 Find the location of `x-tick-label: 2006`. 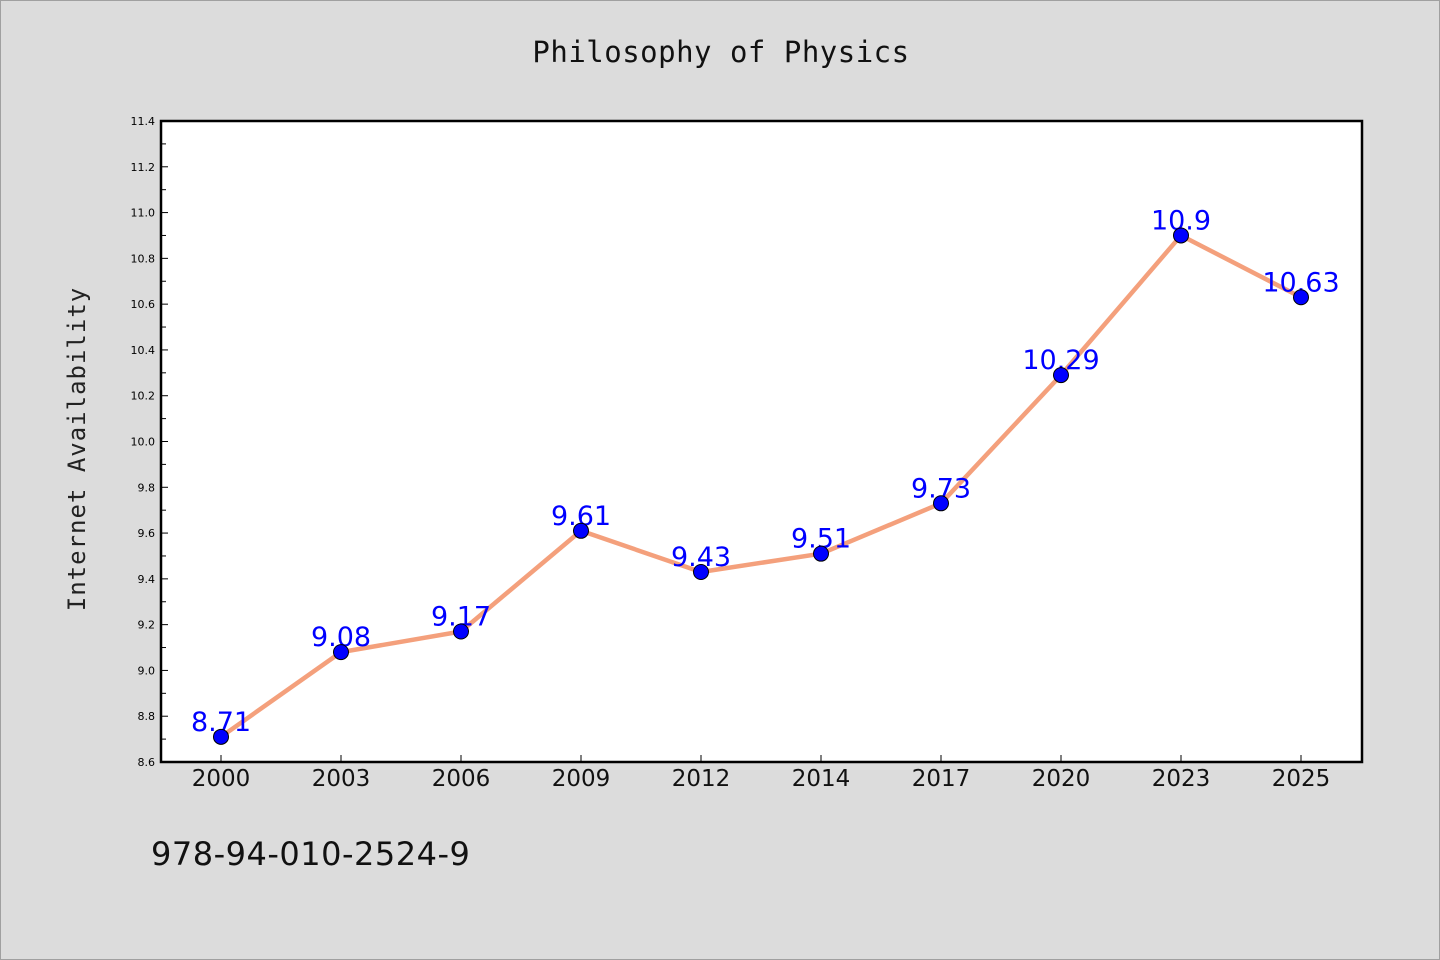

x-tick-label: 2006 is located at coordinates (461, 779).